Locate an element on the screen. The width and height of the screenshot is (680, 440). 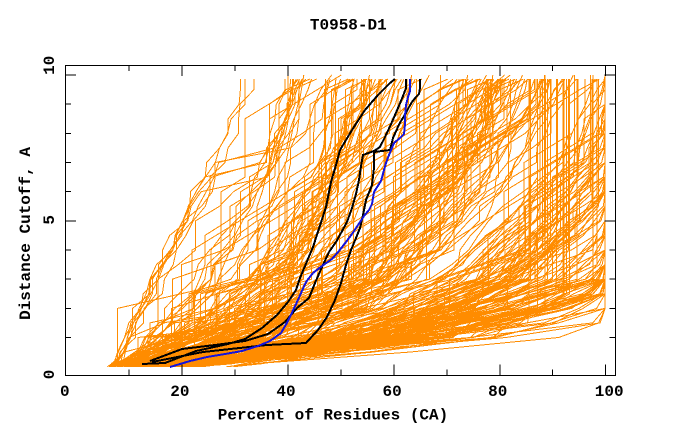
svg-text: Distance Cutoff, A is located at coordinates (26, 233).